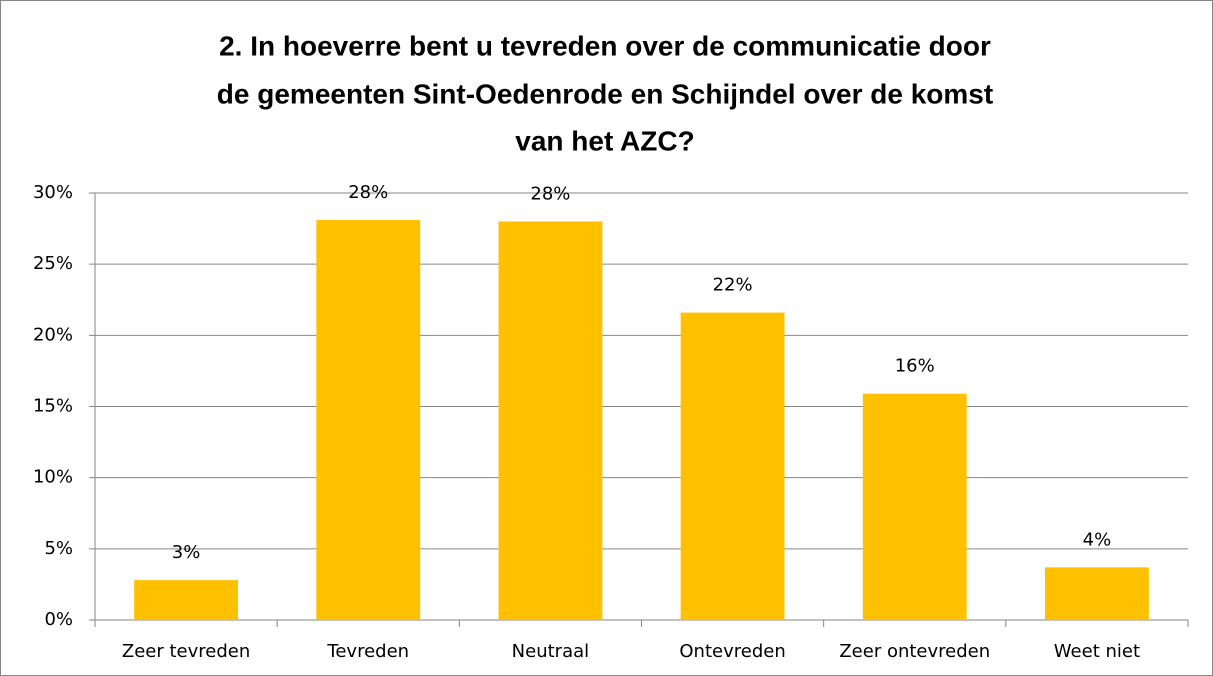 The height and width of the screenshot is (676, 1213). I want to click on x-tick-label: Neutraal, so click(550, 651).